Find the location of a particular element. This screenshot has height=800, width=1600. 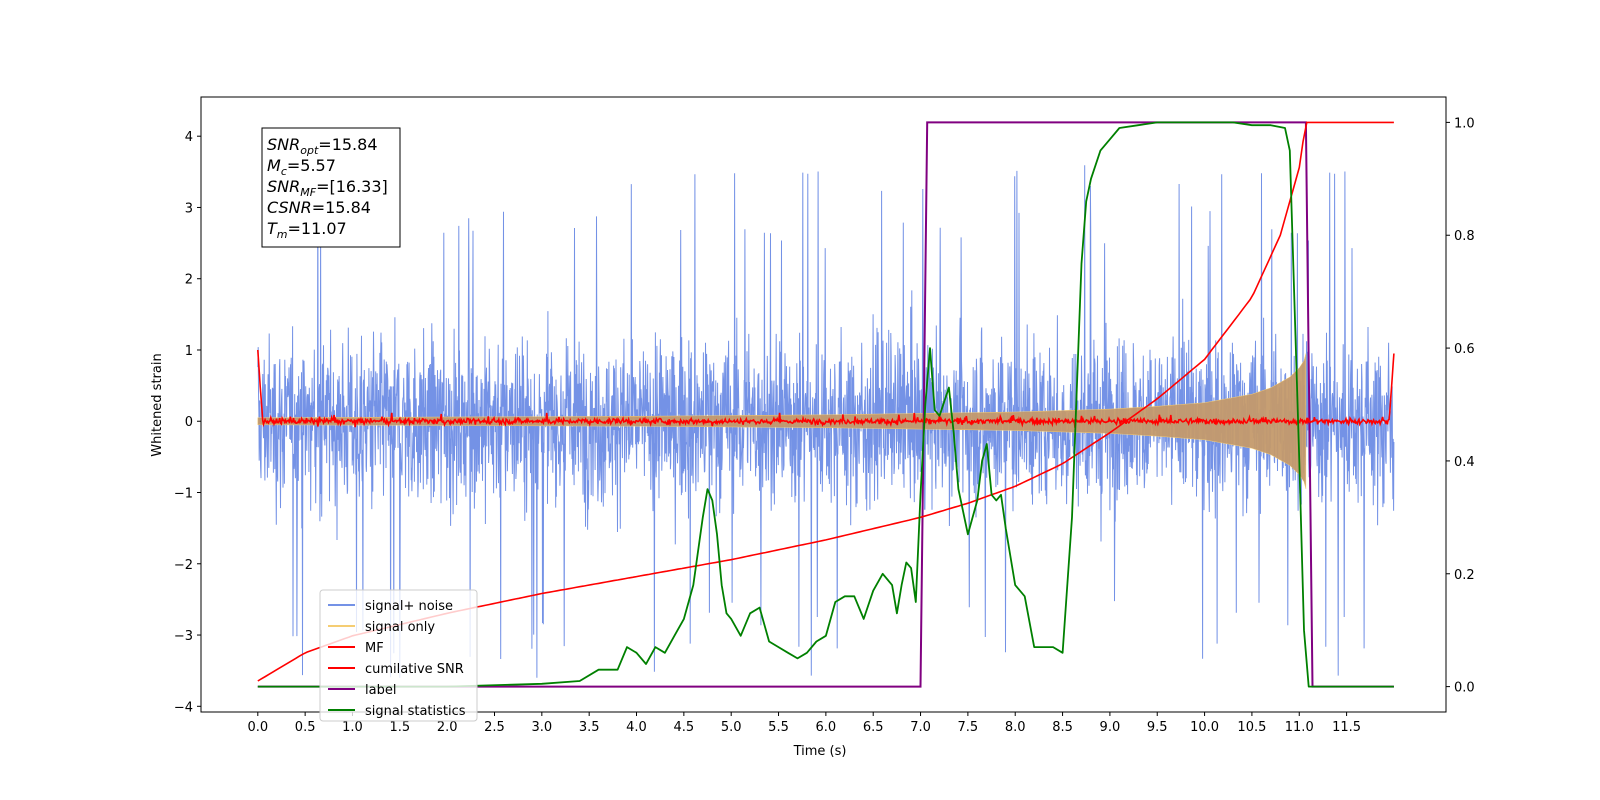

annotation-line: CSNR=15.84 is located at coordinates (319, 207).